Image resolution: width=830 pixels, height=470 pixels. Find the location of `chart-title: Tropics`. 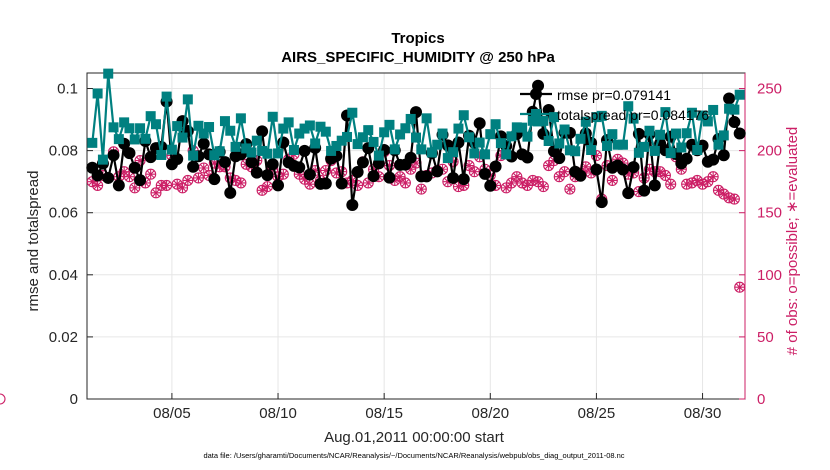

chart-title: Tropics is located at coordinates (417, 38).